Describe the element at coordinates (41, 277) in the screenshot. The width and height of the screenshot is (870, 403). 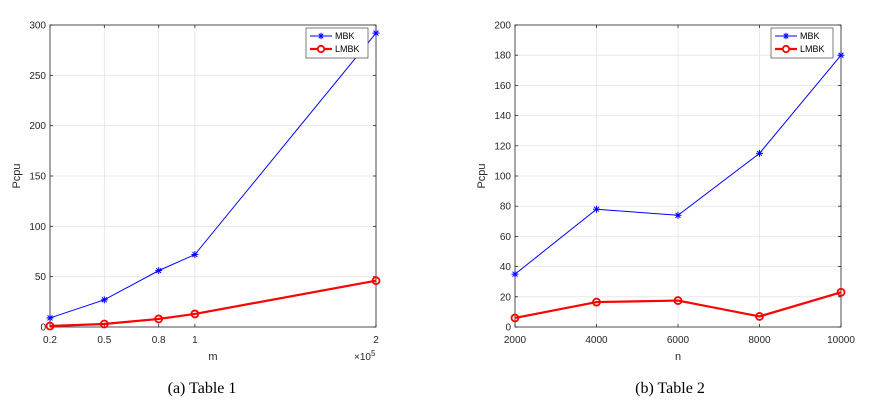
I see `y-tick-label: 50` at that location.